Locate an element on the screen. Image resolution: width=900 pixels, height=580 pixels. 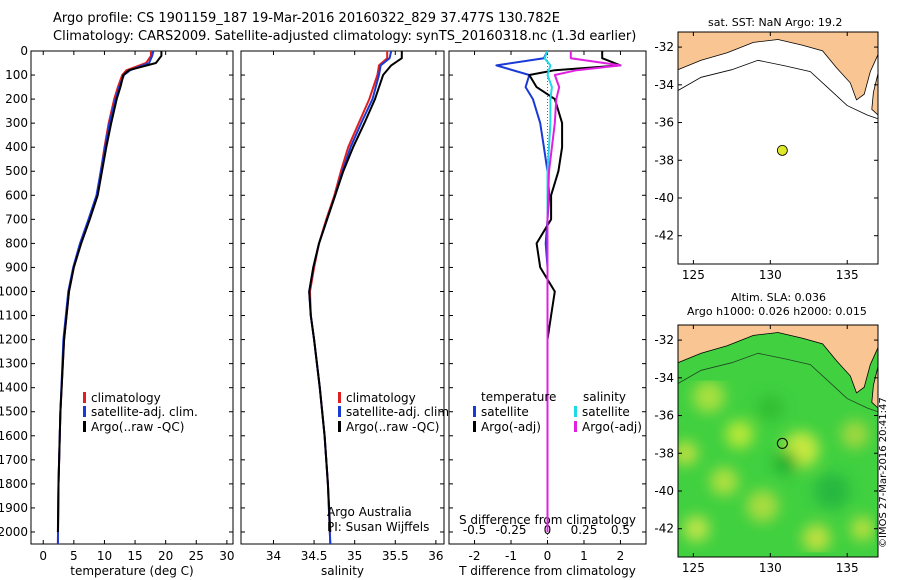
lat-tick-label: -32 is located at coordinates (664, 340).